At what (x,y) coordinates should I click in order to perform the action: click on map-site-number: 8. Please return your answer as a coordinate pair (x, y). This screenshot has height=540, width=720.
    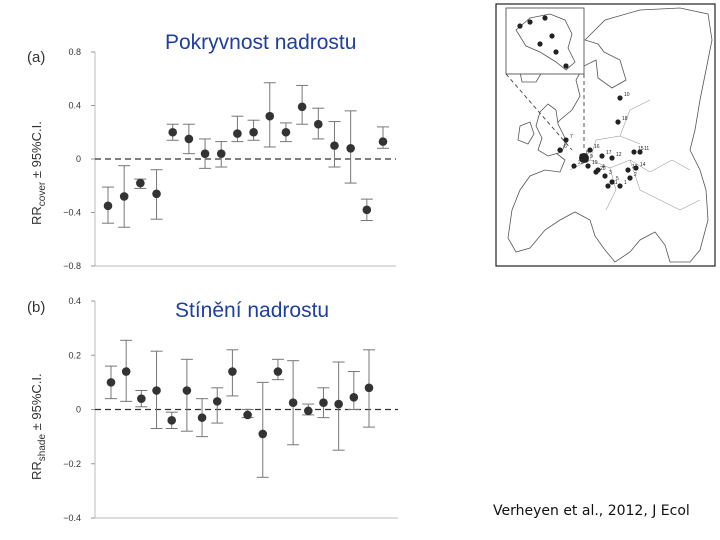
    Looking at the image, I should click on (587, 153).